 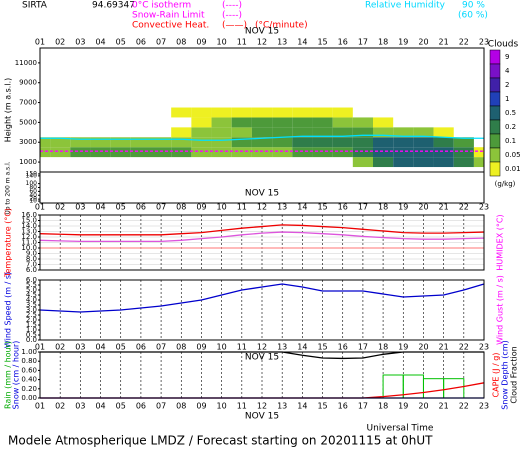 I want to click on y-tick-label: 5.0, so click(x=31, y=290).